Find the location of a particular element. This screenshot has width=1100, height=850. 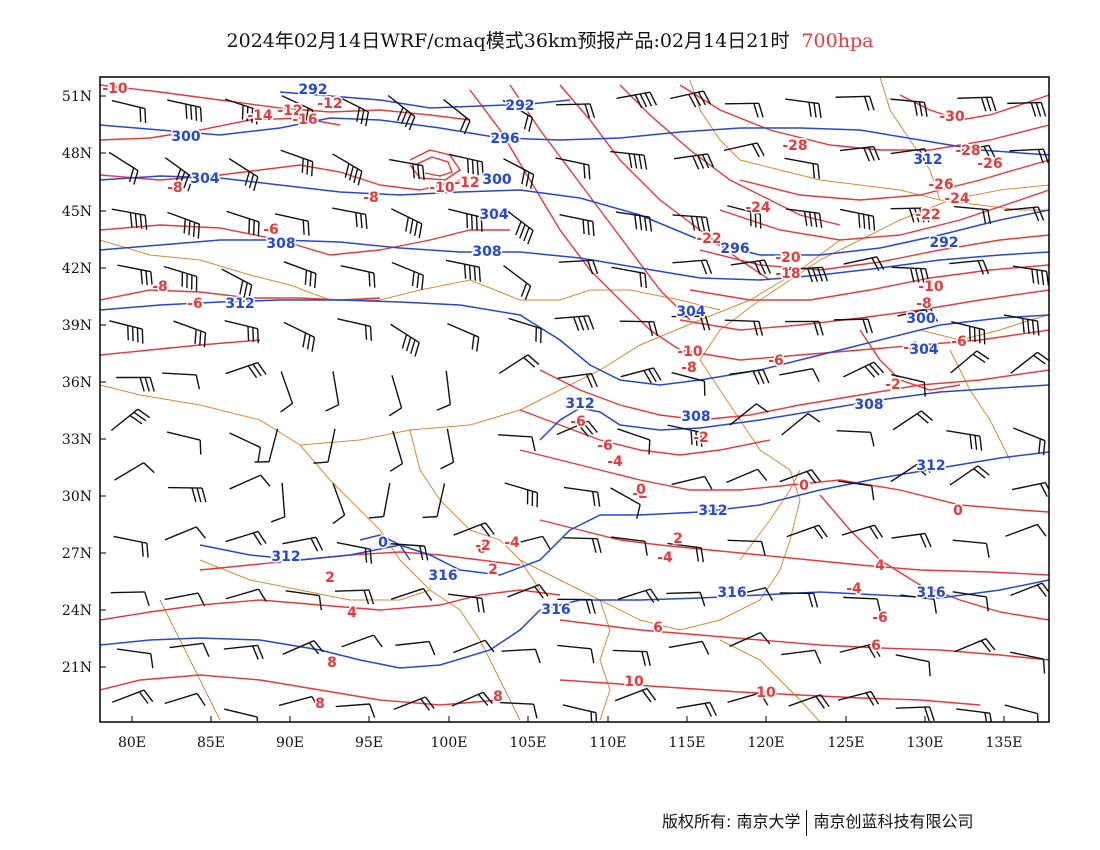

lon-tick-label: 120E is located at coordinates (766, 743).